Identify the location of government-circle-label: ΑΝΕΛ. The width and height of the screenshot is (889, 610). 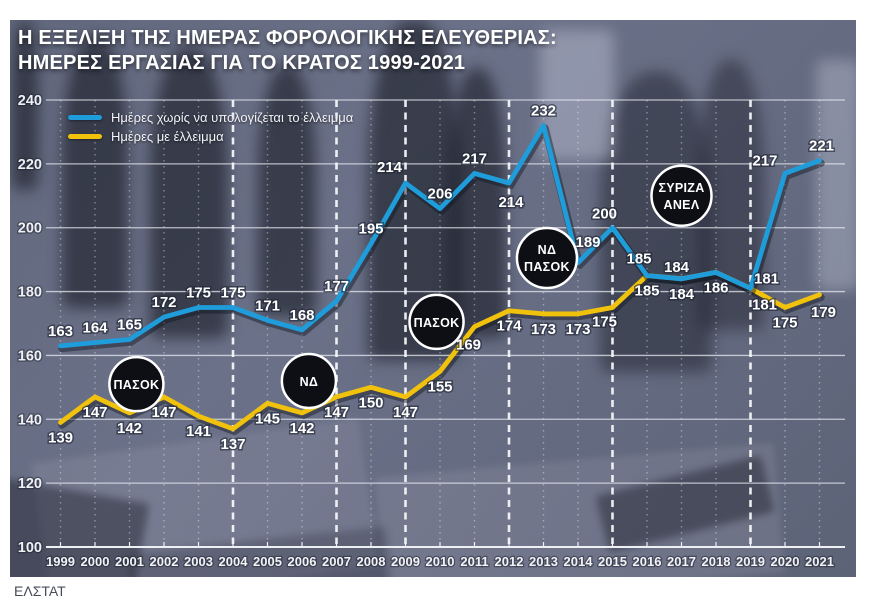
(682, 205).